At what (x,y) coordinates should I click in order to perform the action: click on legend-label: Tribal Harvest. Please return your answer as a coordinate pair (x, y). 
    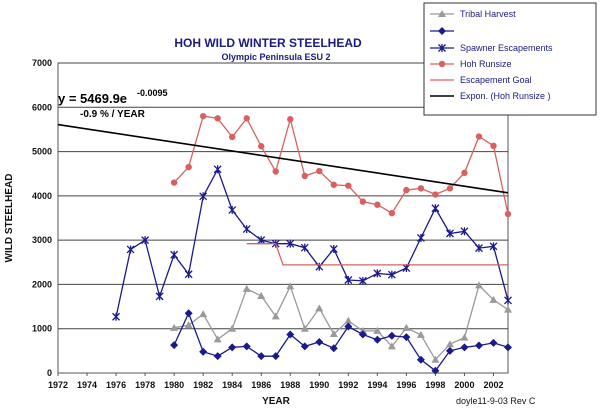
    Looking at the image, I should click on (488, 14).